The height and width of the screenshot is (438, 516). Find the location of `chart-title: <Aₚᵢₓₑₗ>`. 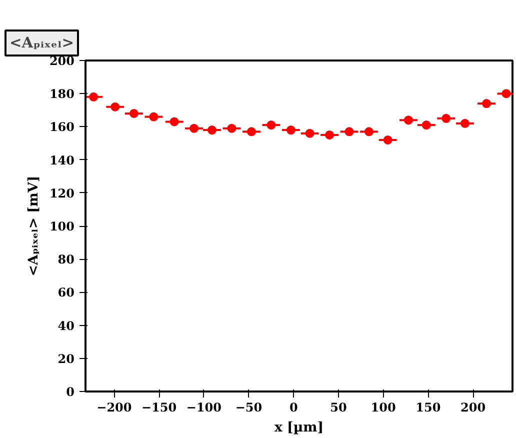

chart-title: <Aₚᵢₓₑₗ> is located at coordinates (42, 43).